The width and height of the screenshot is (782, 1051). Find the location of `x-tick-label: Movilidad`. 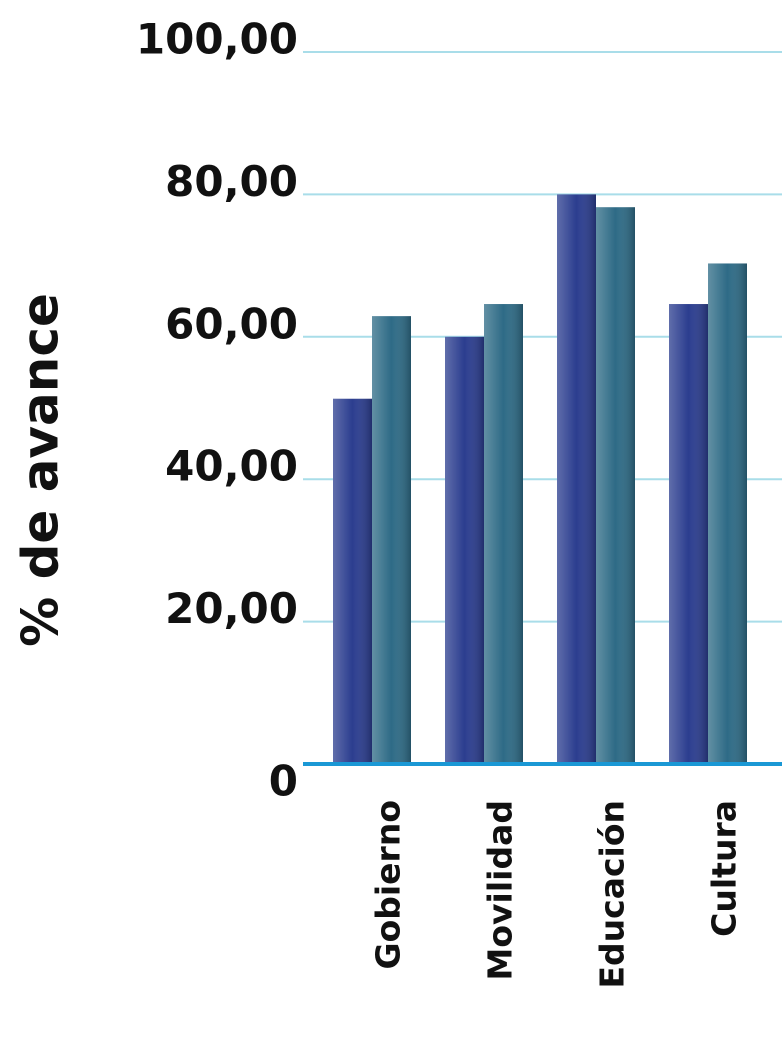

x-tick-label: Movilidad is located at coordinates (500, 890).